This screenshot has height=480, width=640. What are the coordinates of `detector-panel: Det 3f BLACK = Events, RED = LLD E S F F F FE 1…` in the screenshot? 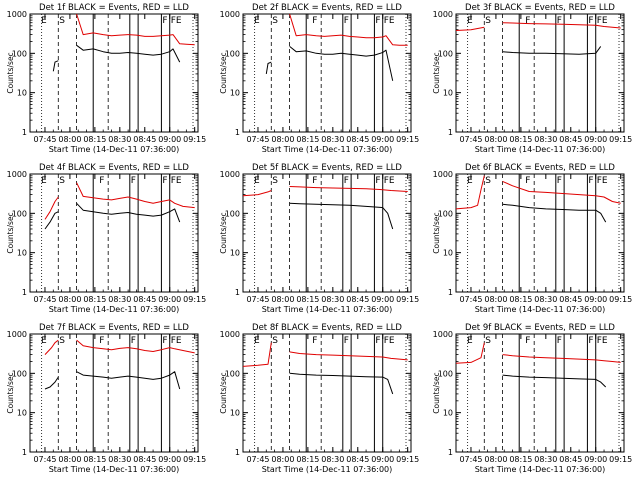 It's located at (532, 78).